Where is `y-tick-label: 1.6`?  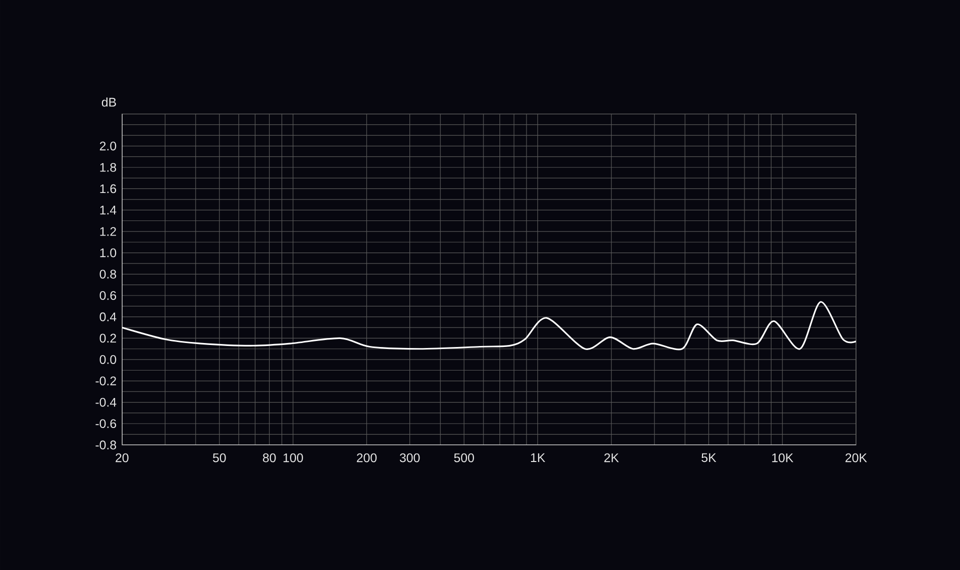
y-tick-label: 1.6 is located at coordinates (108, 189).